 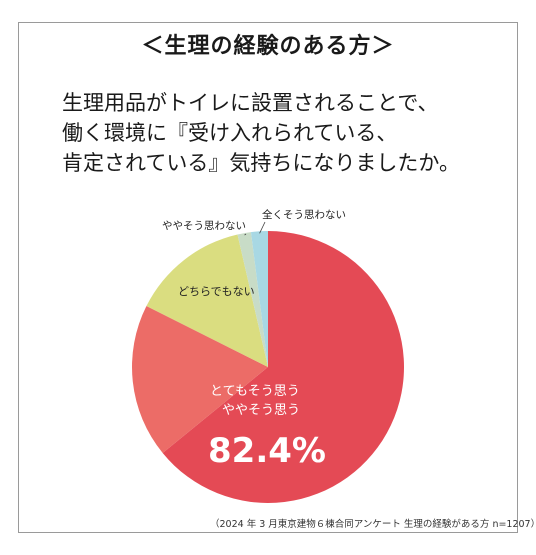 I want to click on slice-label-neutral: どちらでもない, so click(x=216, y=291).